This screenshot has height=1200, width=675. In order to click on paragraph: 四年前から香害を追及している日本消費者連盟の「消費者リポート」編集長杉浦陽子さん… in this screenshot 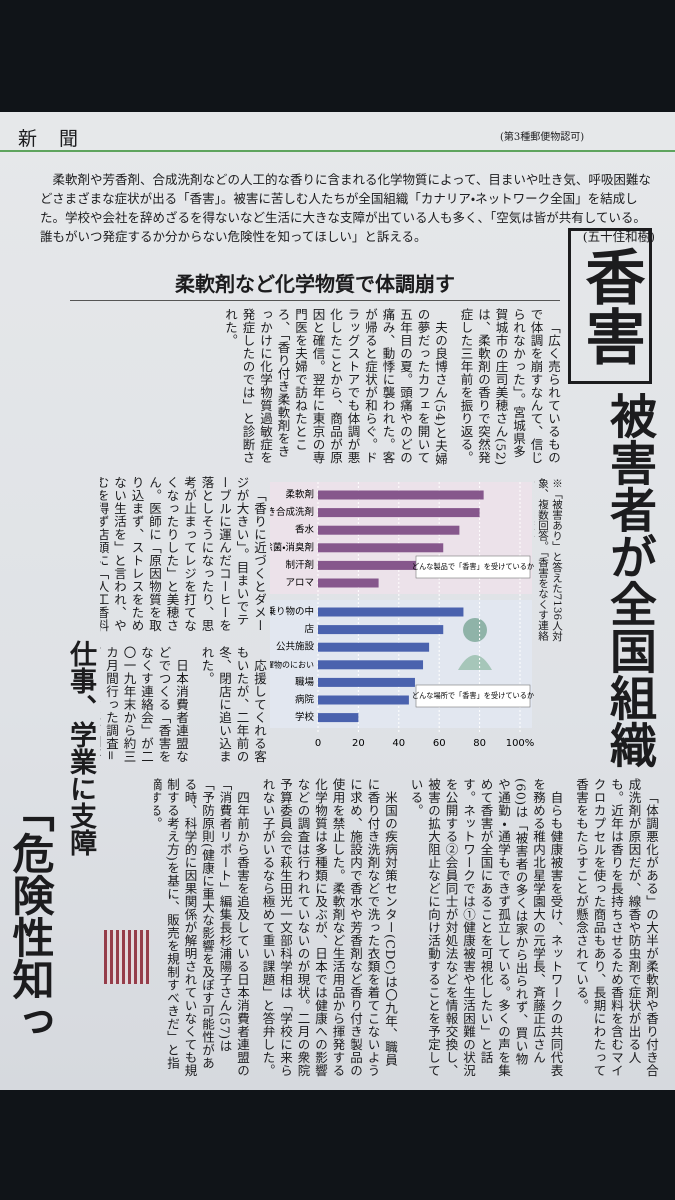, I will do `click(202, 927)`.